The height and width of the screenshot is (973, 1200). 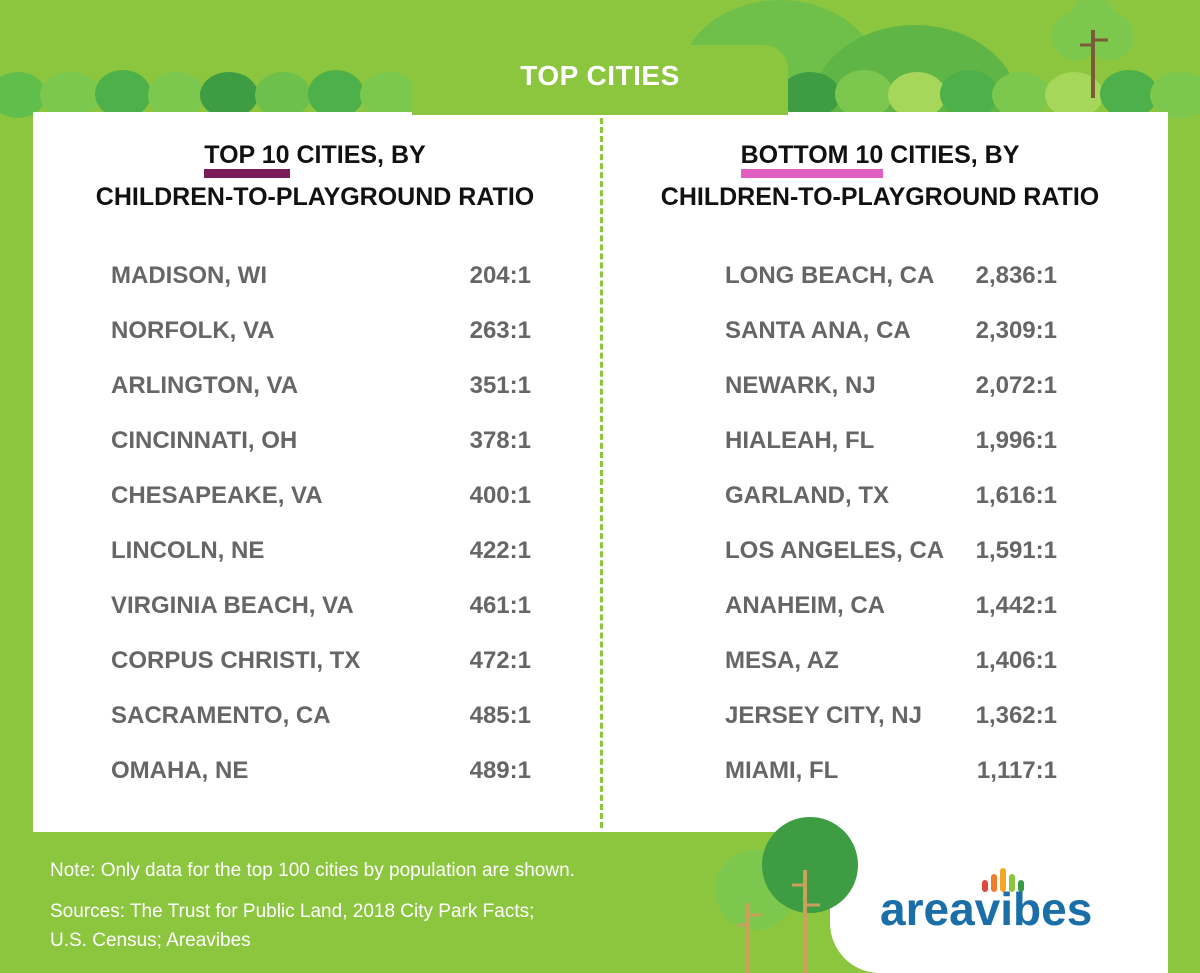 I want to click on top-heading-highlight: TOP 10, so click(x=247, y=159).